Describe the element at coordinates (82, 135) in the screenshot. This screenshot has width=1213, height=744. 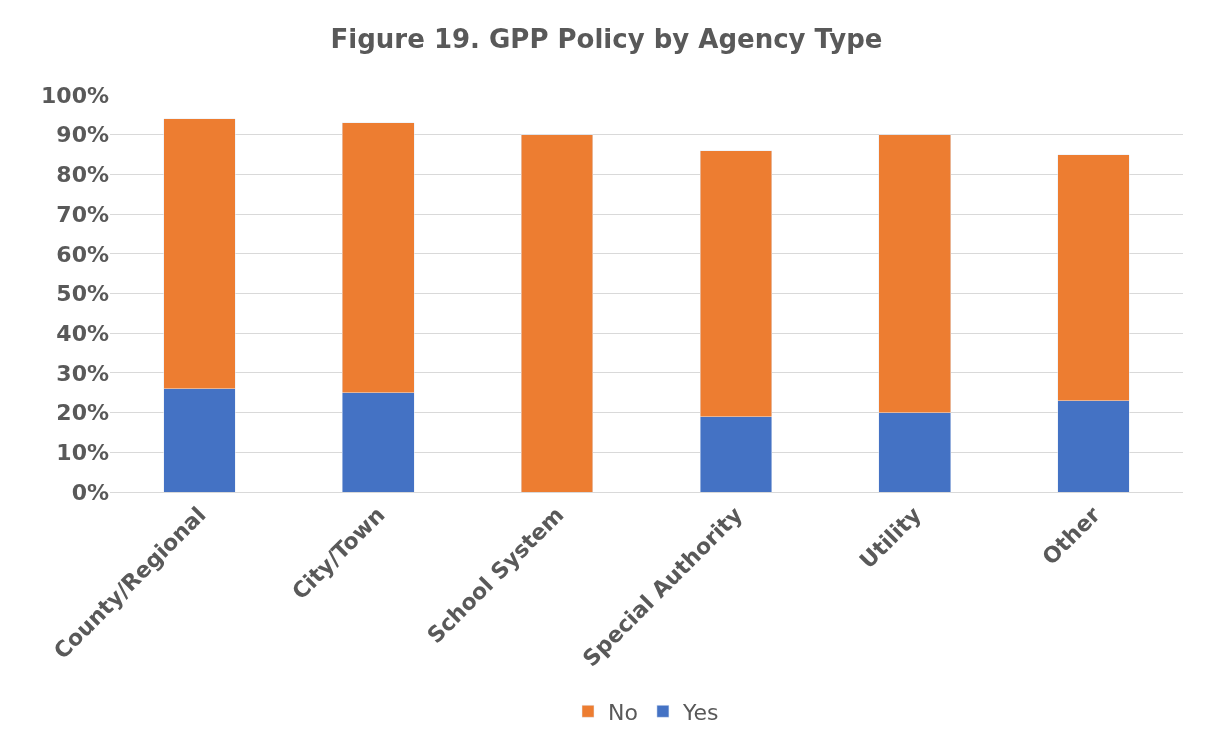
I see `y-tick-label: 90%` at that location.